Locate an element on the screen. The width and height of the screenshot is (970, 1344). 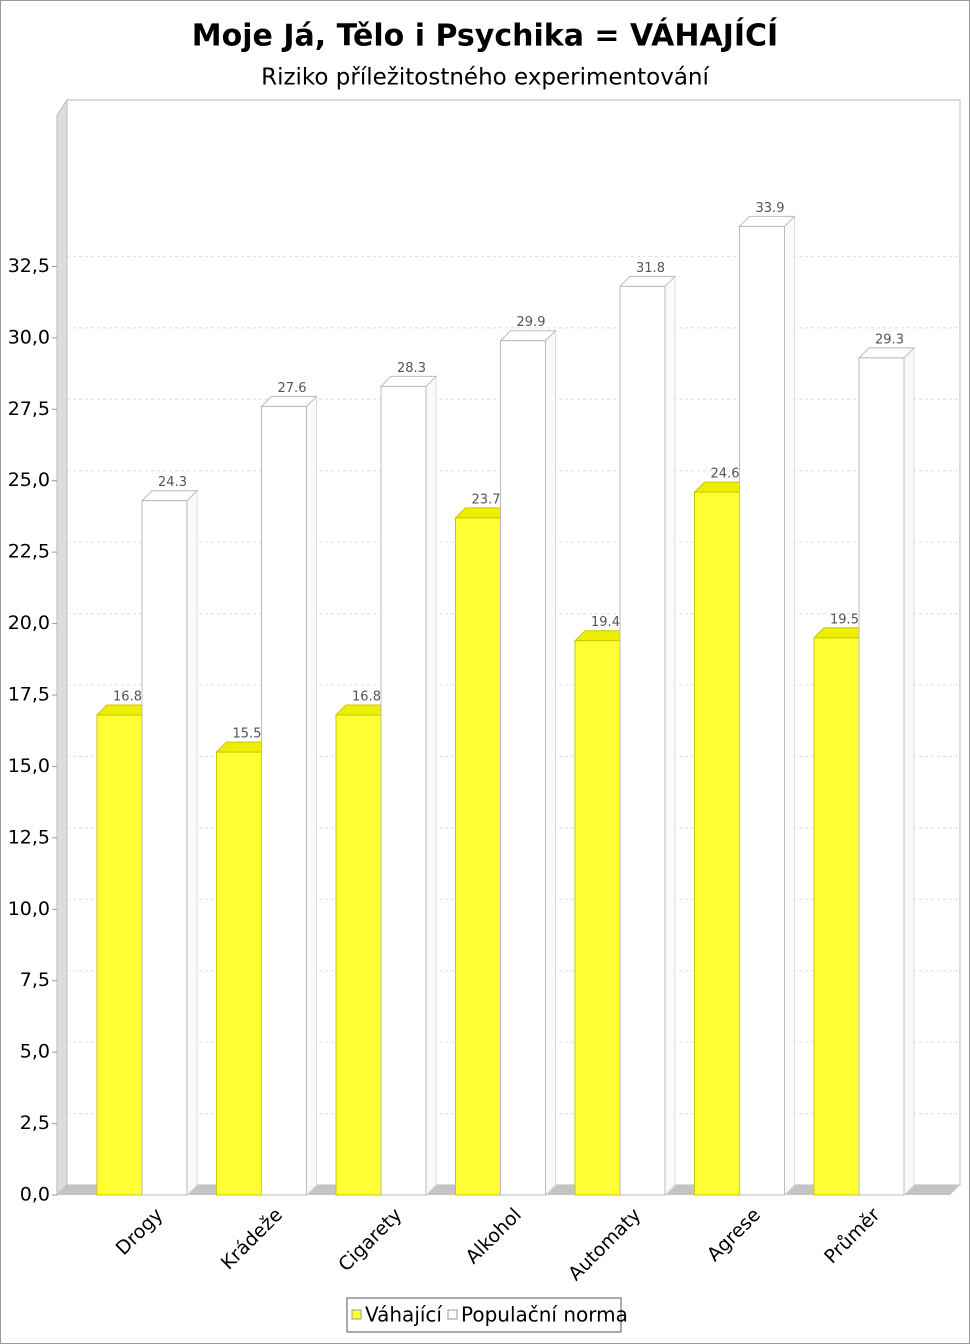
y-tick-label: 30,0 is located at coordinates (29, 337).